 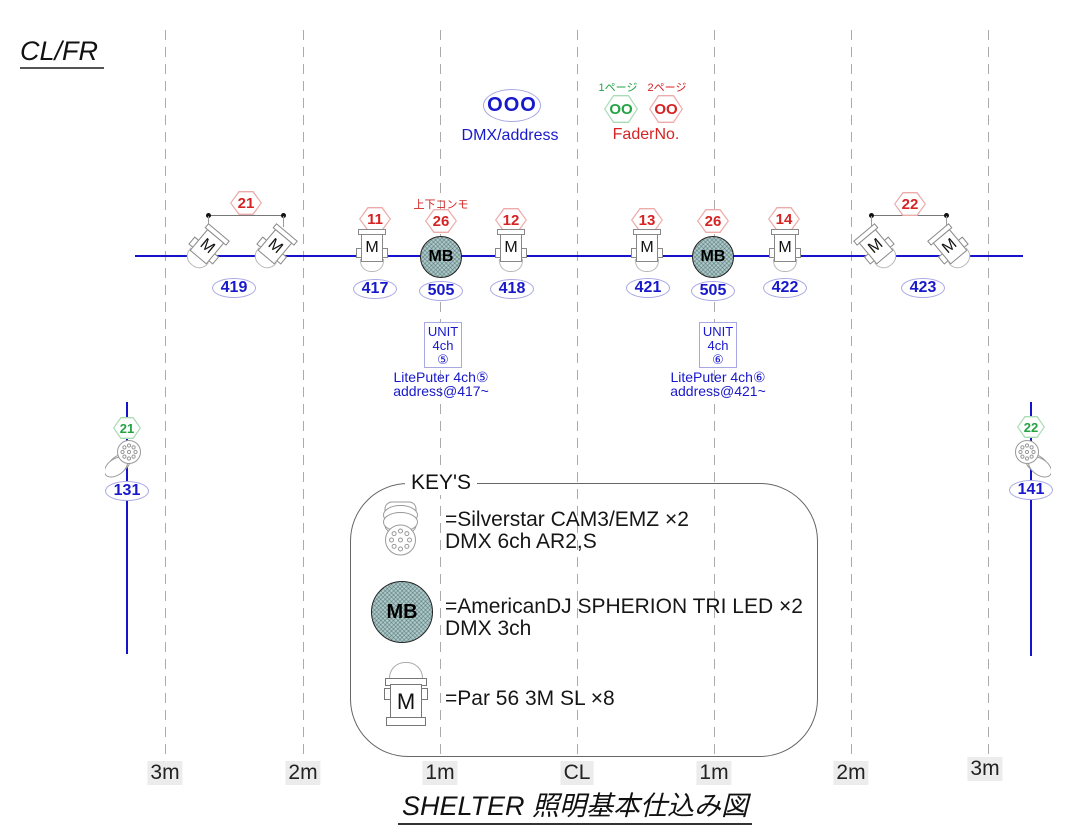 I want to click on dmx-address-badge: 418, so click(x=512, y=289).